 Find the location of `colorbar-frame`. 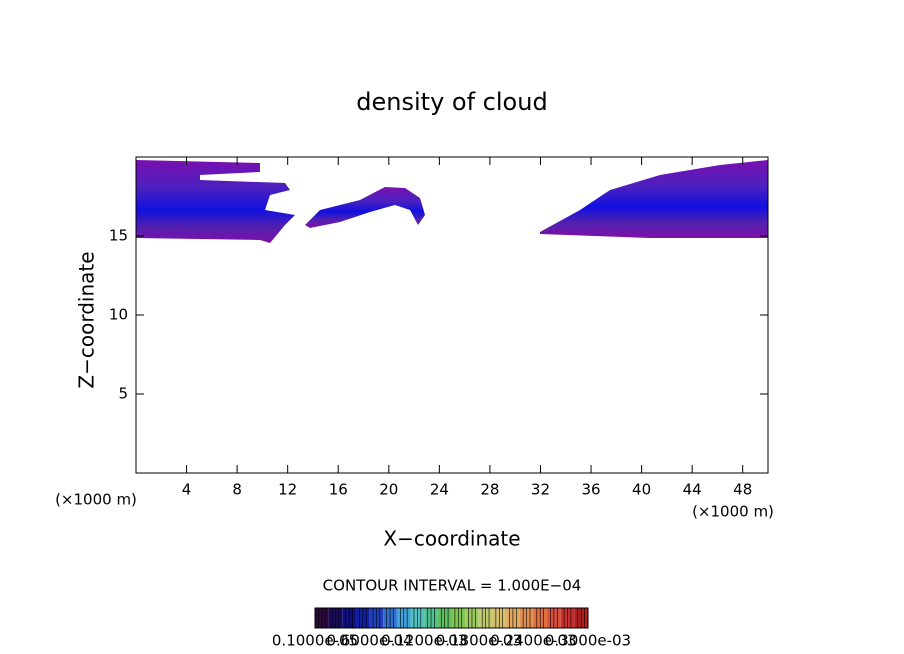

colorbar-frame is located at coordinates (451, 618).